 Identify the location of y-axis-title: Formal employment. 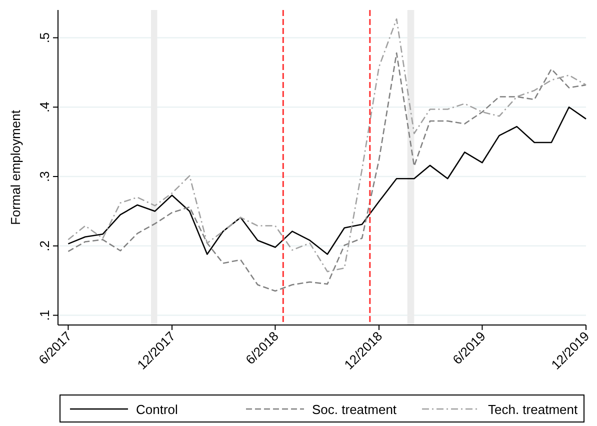
(15, 167).